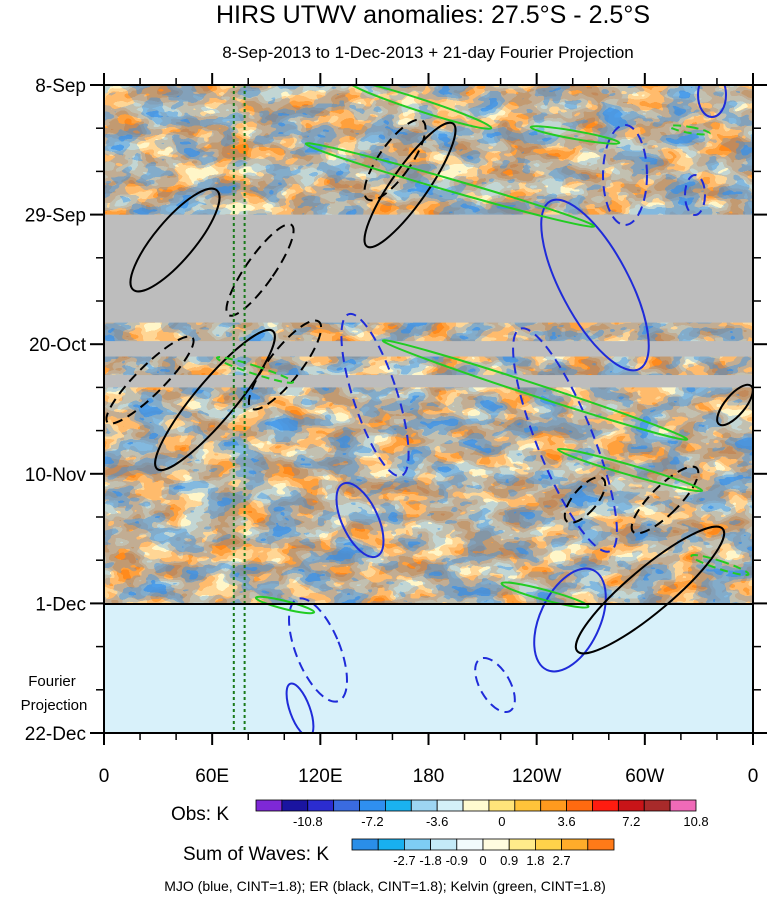 Image resolution: width=771 pixels, height=899 pixels. I want to click on x-tick-label: 120W, so click(537, 776).